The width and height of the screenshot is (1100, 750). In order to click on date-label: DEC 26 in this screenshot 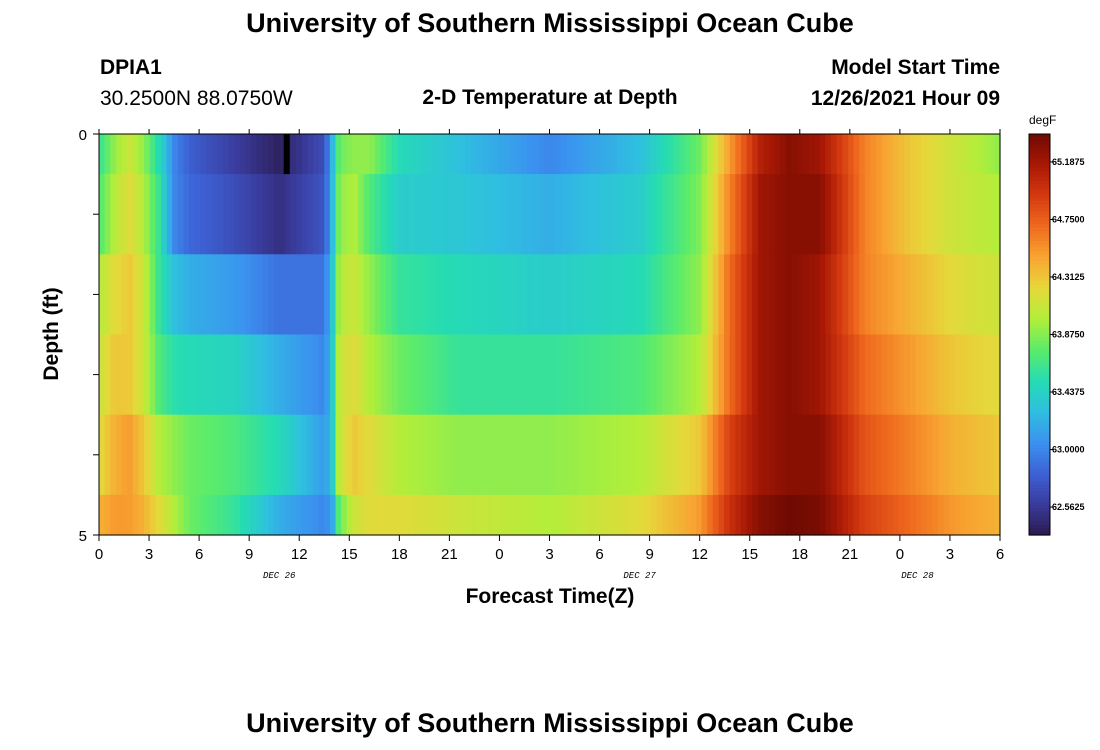, I will do `click(279, 576)`.